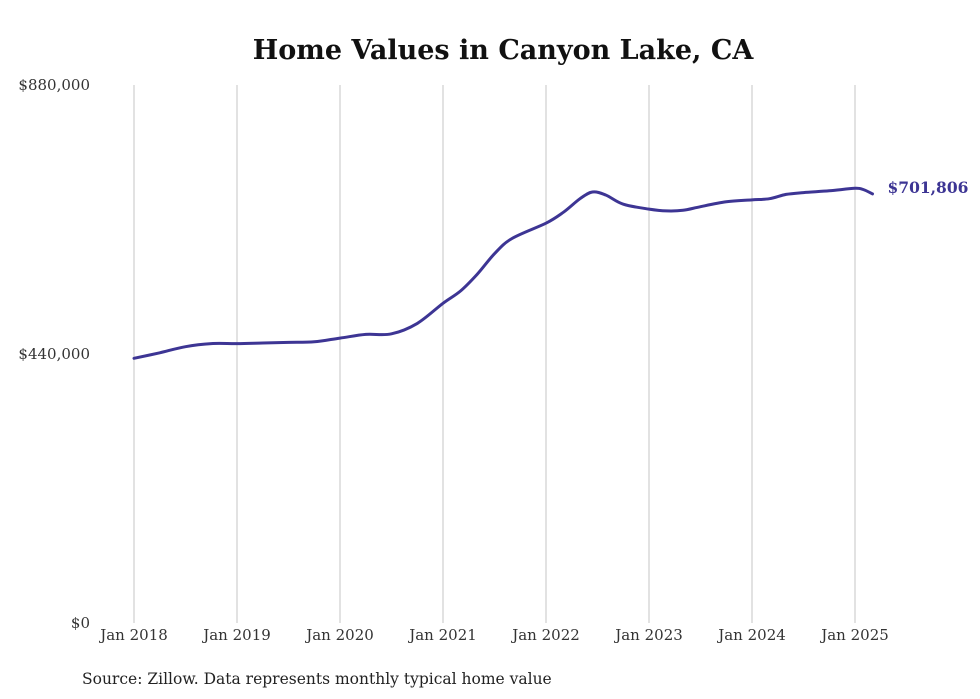 This screenshot has width=980, height=699. What do you see at coordinates (54, 85) in the screenshot?
I see `y-tick-label: $880,000` at bounding box center [54, 85].